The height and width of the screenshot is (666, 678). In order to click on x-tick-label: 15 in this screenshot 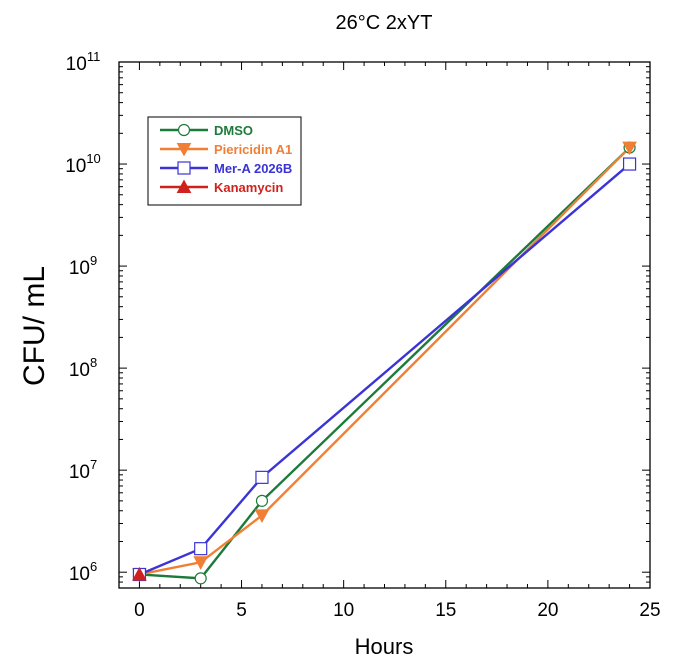, I will do `click(445, 610)`.